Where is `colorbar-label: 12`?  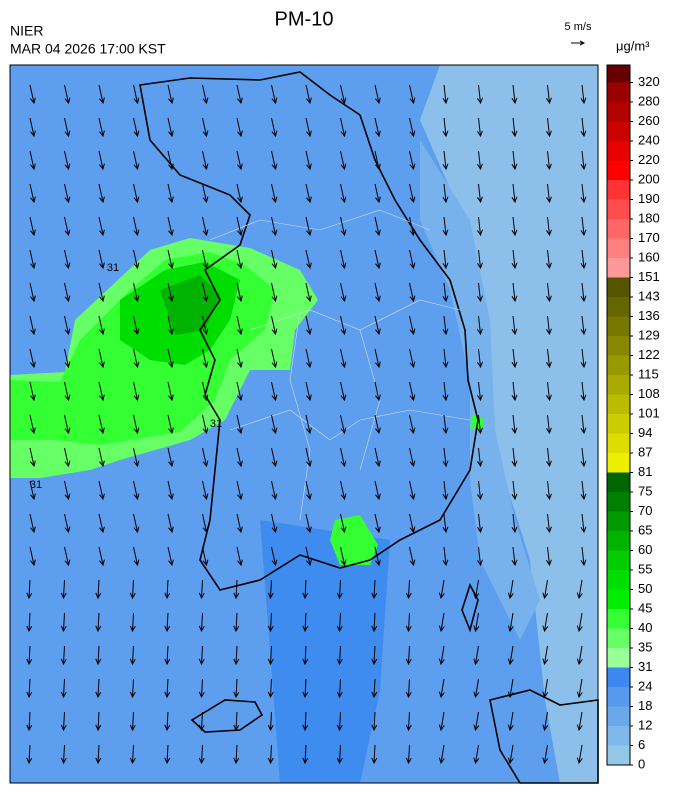 colorbar-label: 12 is located at coordinates (645, 724).